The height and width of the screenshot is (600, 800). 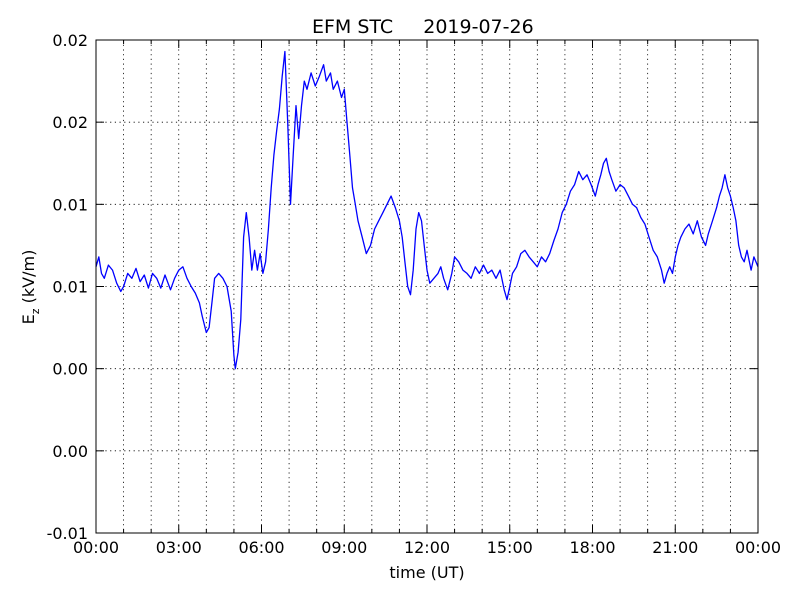 What do you see at coordinates (67, 533) in the screenshot?
I see `y-tick-label: -0.01` at bounding box center [67, 533].